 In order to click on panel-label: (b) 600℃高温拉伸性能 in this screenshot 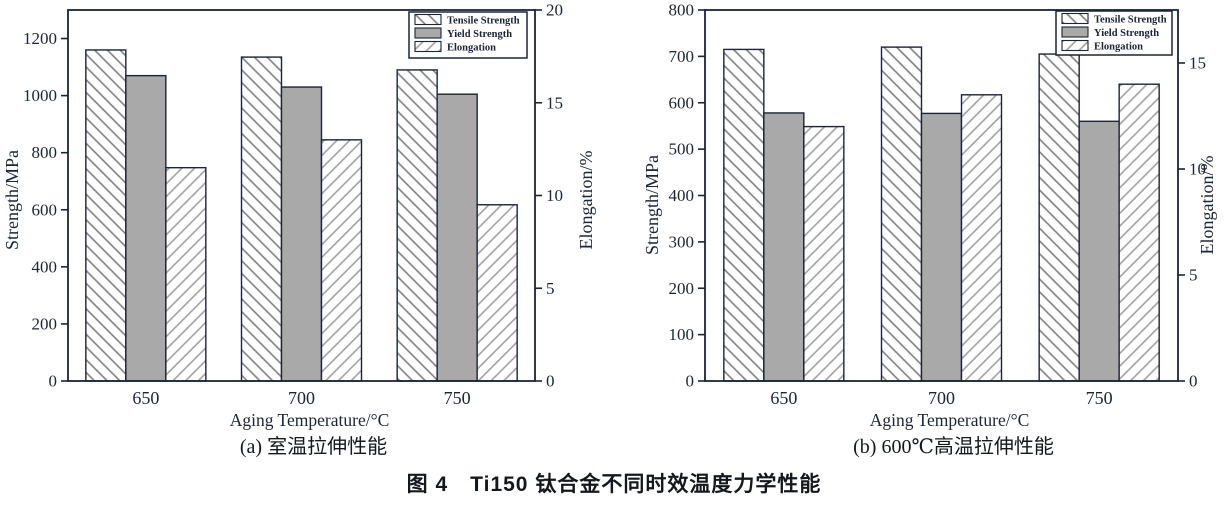, I will do `click(953, 446)`.